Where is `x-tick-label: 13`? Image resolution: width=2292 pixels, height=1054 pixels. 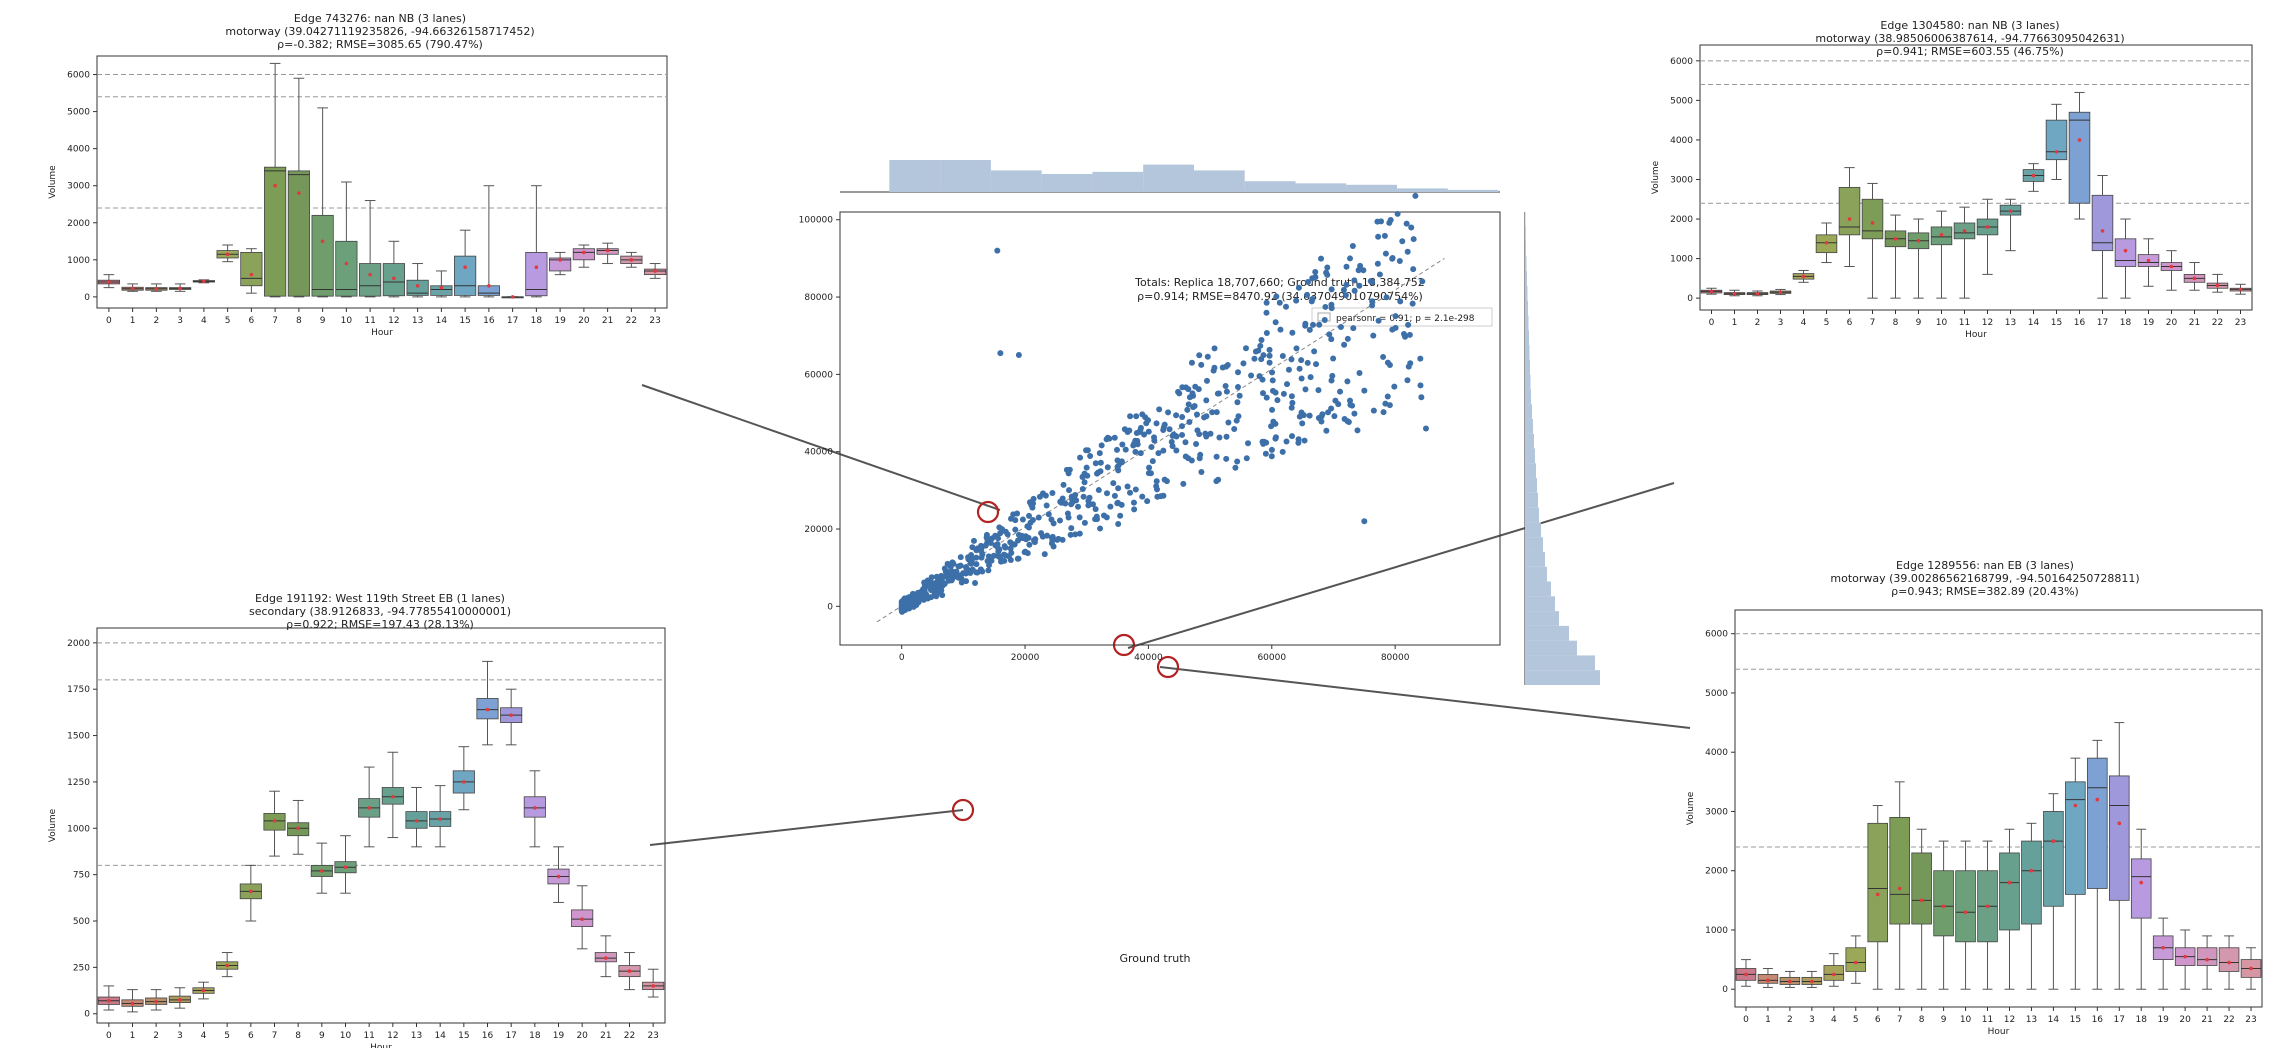 x-tick-label: 13 is located at coordinates (2010, 323).